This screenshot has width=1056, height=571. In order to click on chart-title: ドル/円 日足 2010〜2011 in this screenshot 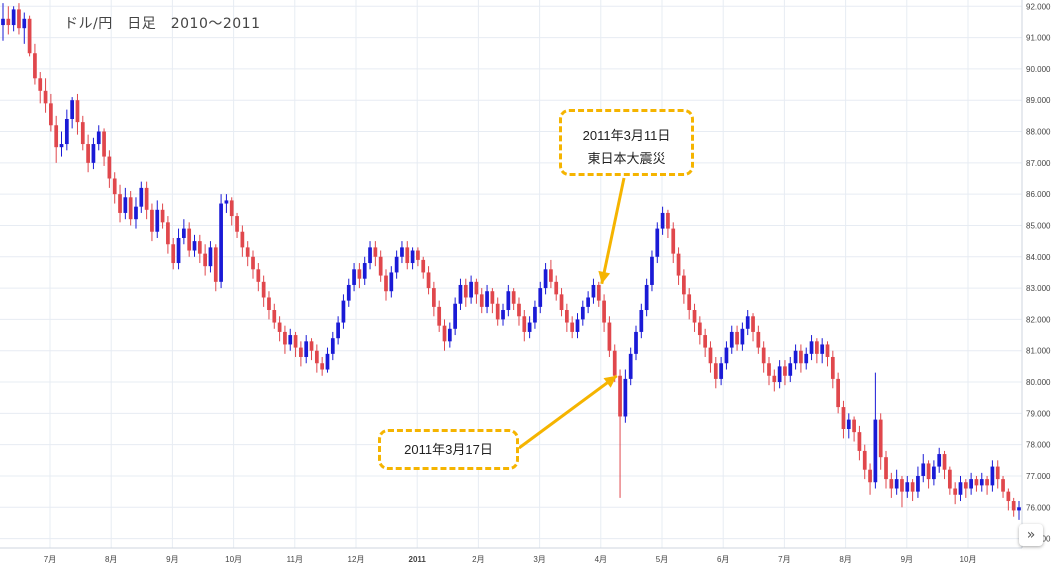, I will do `click(162, 24)`.